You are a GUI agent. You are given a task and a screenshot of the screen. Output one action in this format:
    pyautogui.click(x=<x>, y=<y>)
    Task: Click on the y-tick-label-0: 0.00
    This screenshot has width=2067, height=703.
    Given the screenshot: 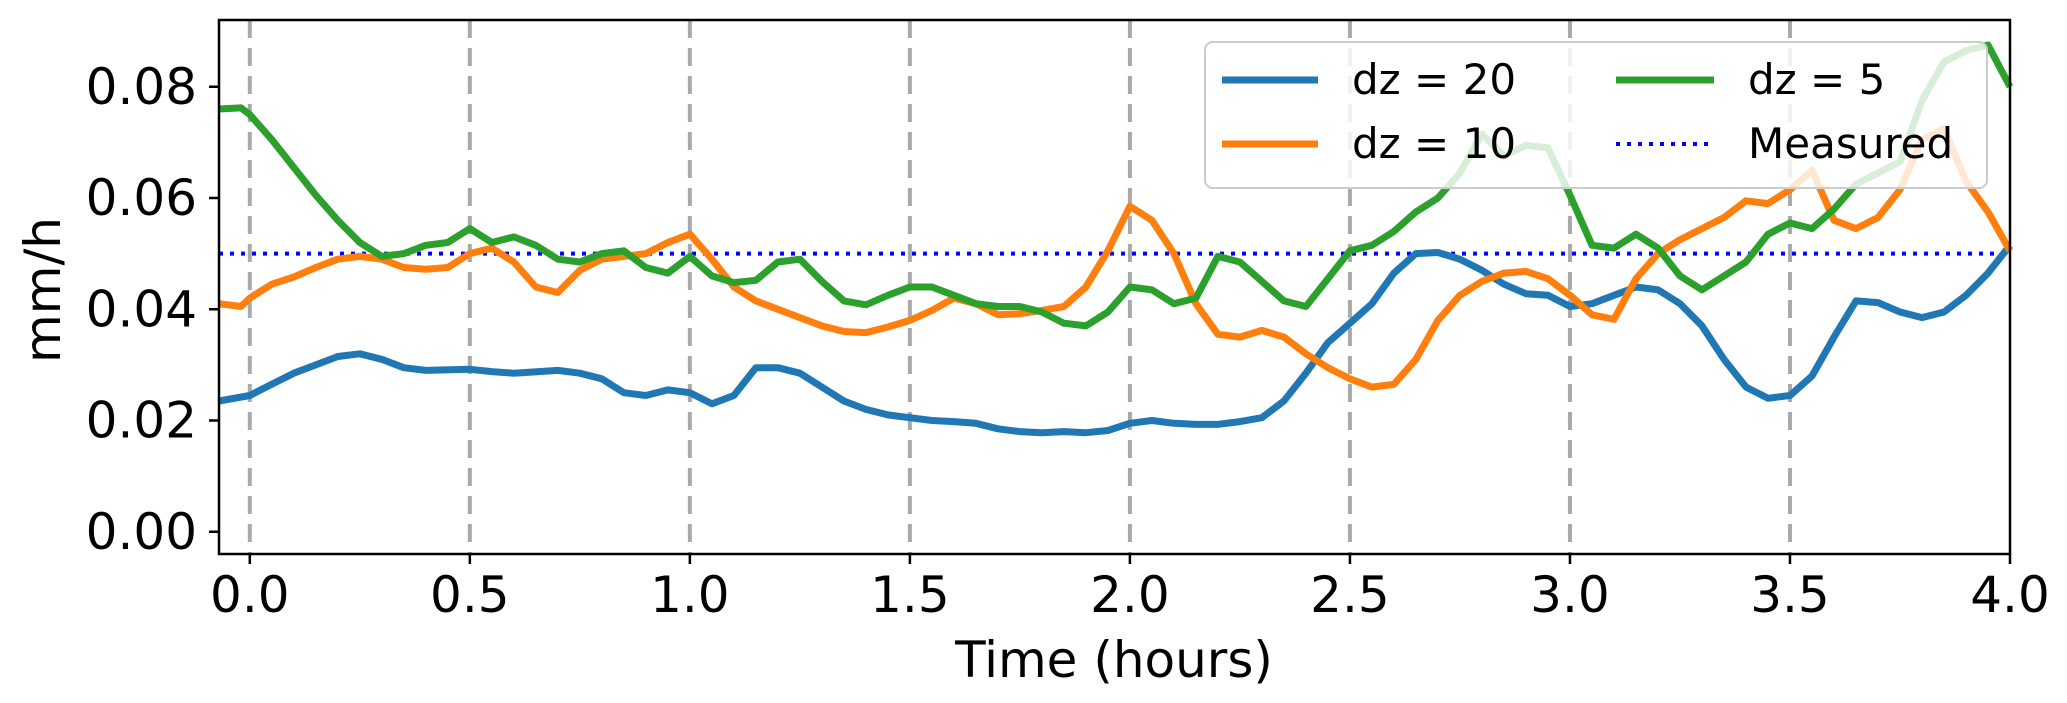 What is the action you would take?
    pyautogui.click(x=141, y=532)
    